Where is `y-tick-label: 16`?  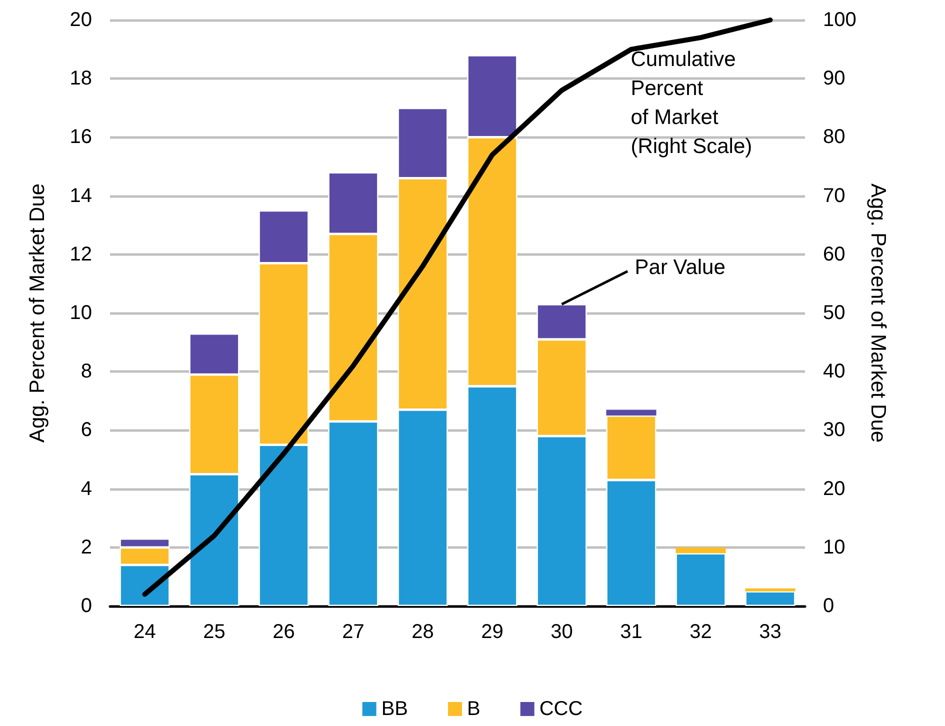 y-tick-label: 16 is located at coordinates (81, 137).